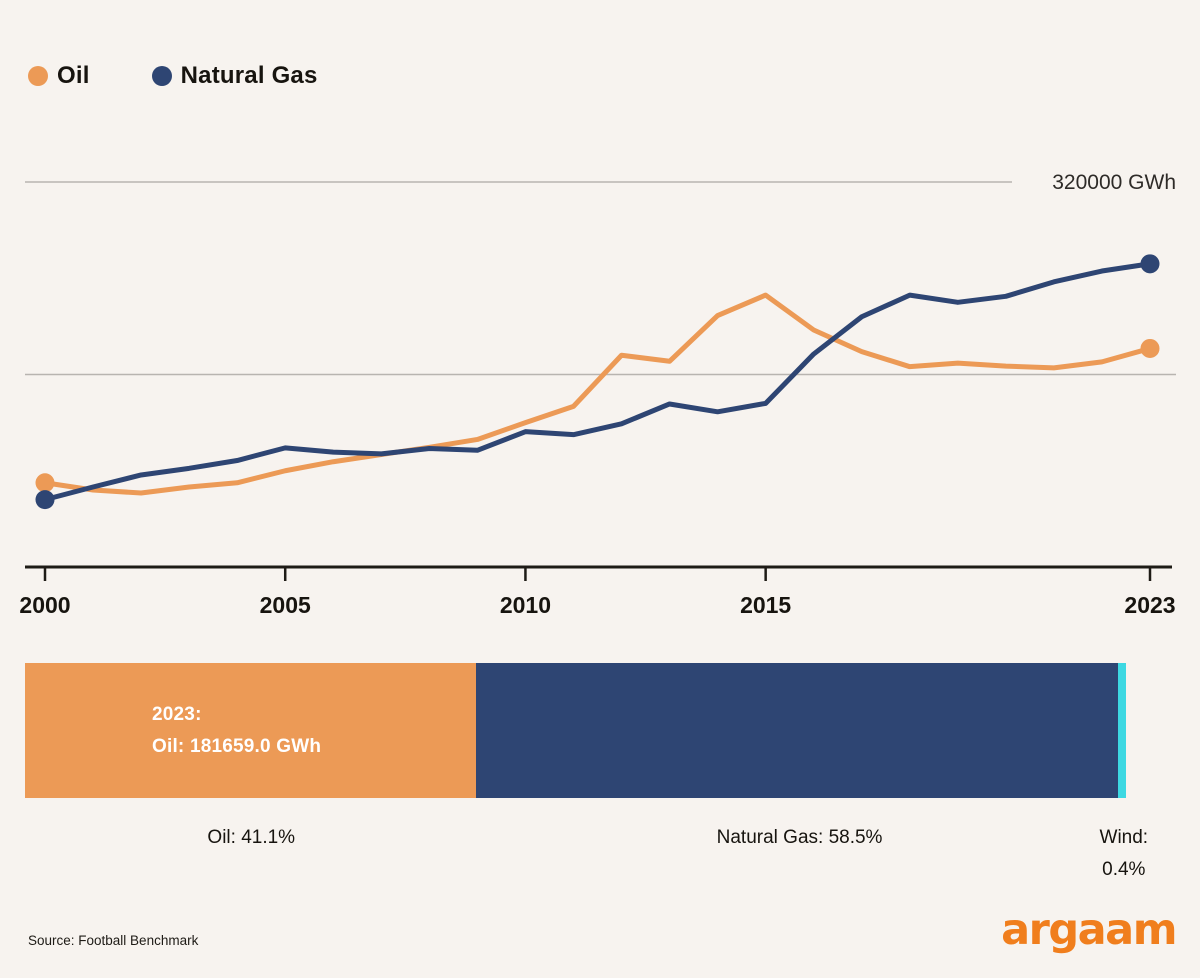 Image resolution: width=1200 pixels, height=978 pixels. I want to click on legend-item-natural-gas: Natural Gas, so click(234, 76).